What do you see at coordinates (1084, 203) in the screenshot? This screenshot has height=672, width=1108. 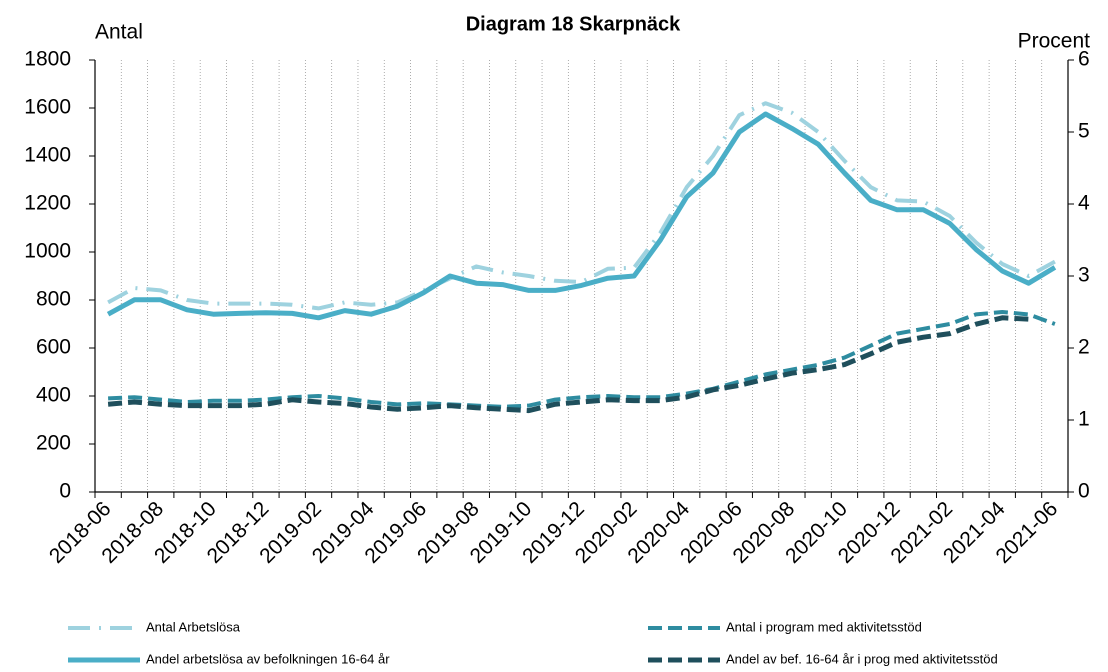 I see `y2-tick-label: 4` at bounding box center [1084, 203].